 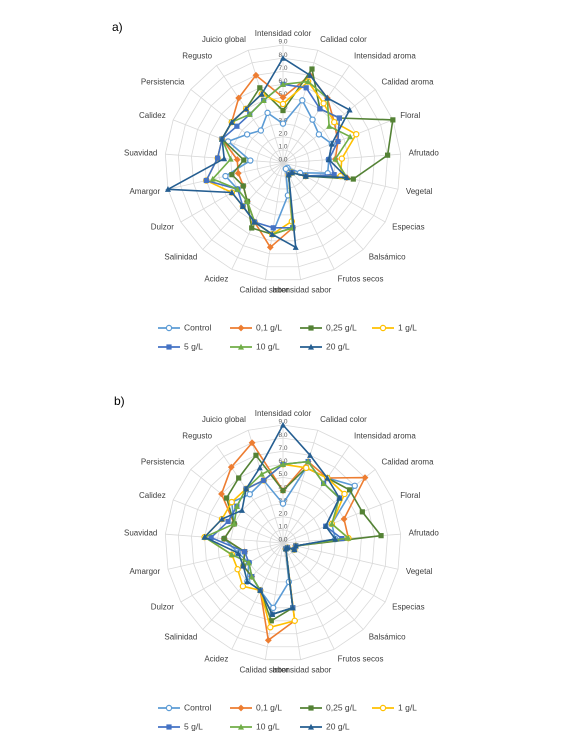 I want to click on category-label: Vegetal, so click(x=419, y=571).